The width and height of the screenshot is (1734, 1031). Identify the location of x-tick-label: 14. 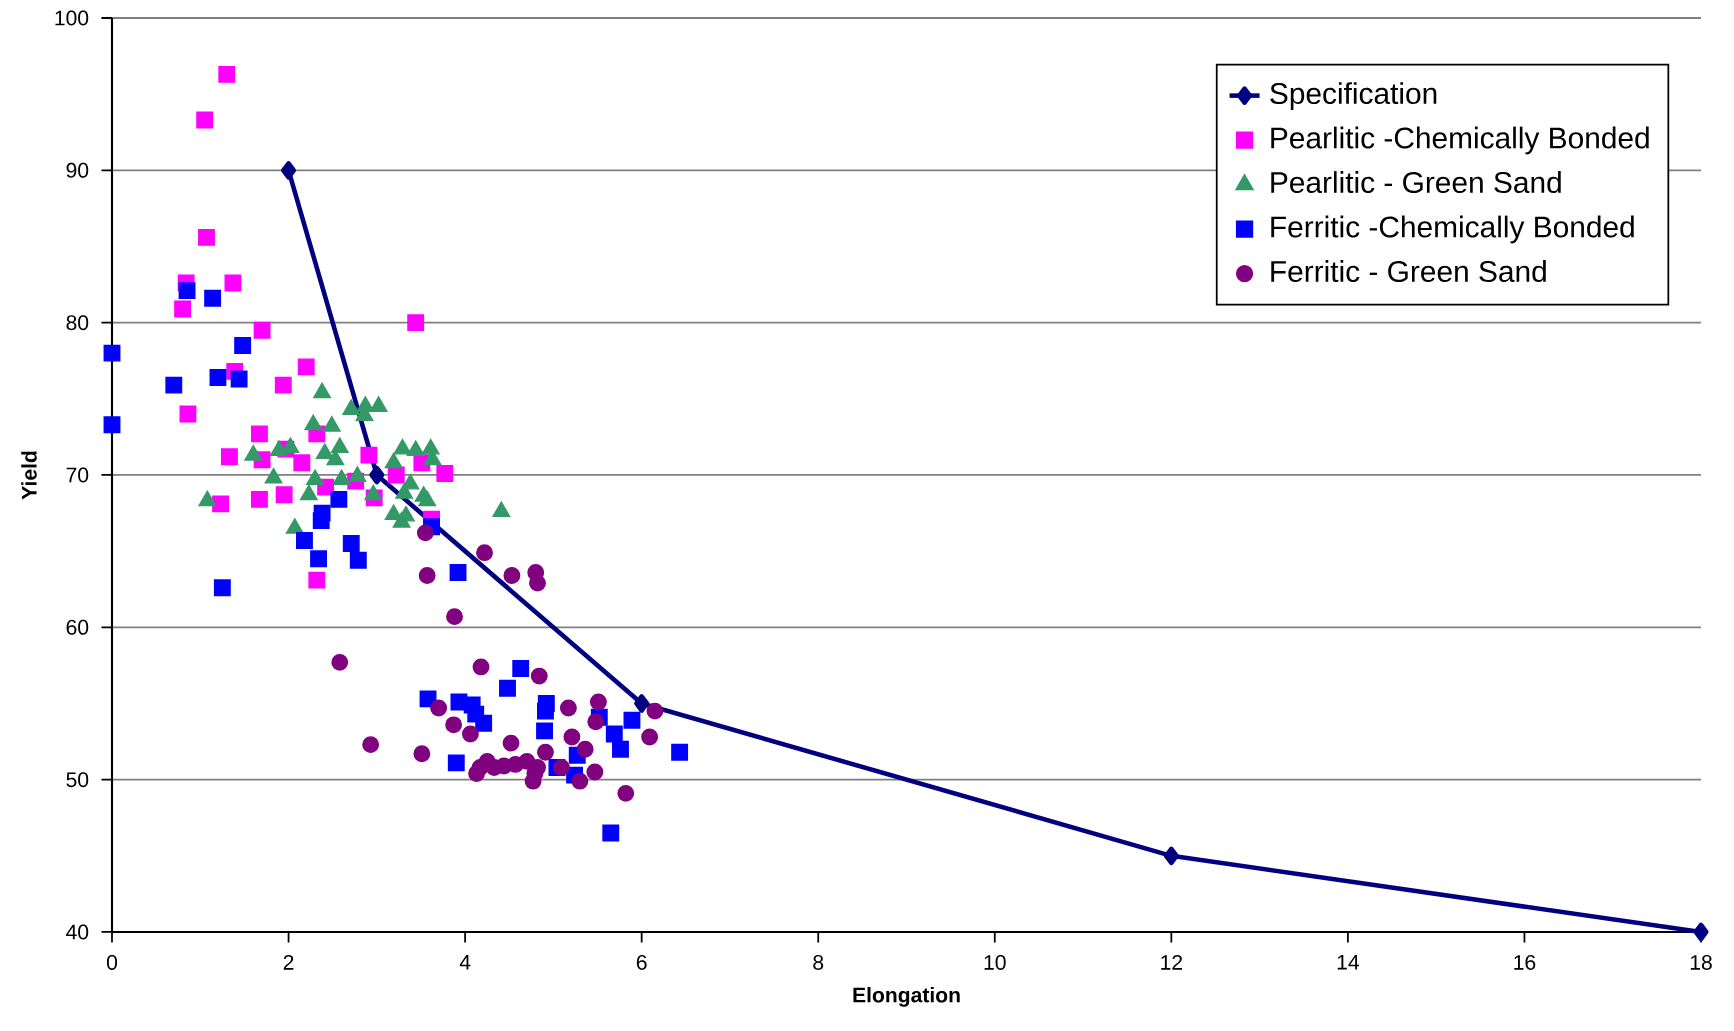
(1348, 962).